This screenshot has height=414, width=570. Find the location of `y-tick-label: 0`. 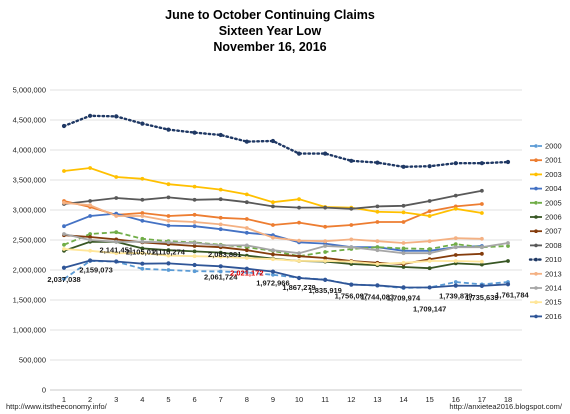

y-tick-label: 0 is located at coordinates (44, 390).